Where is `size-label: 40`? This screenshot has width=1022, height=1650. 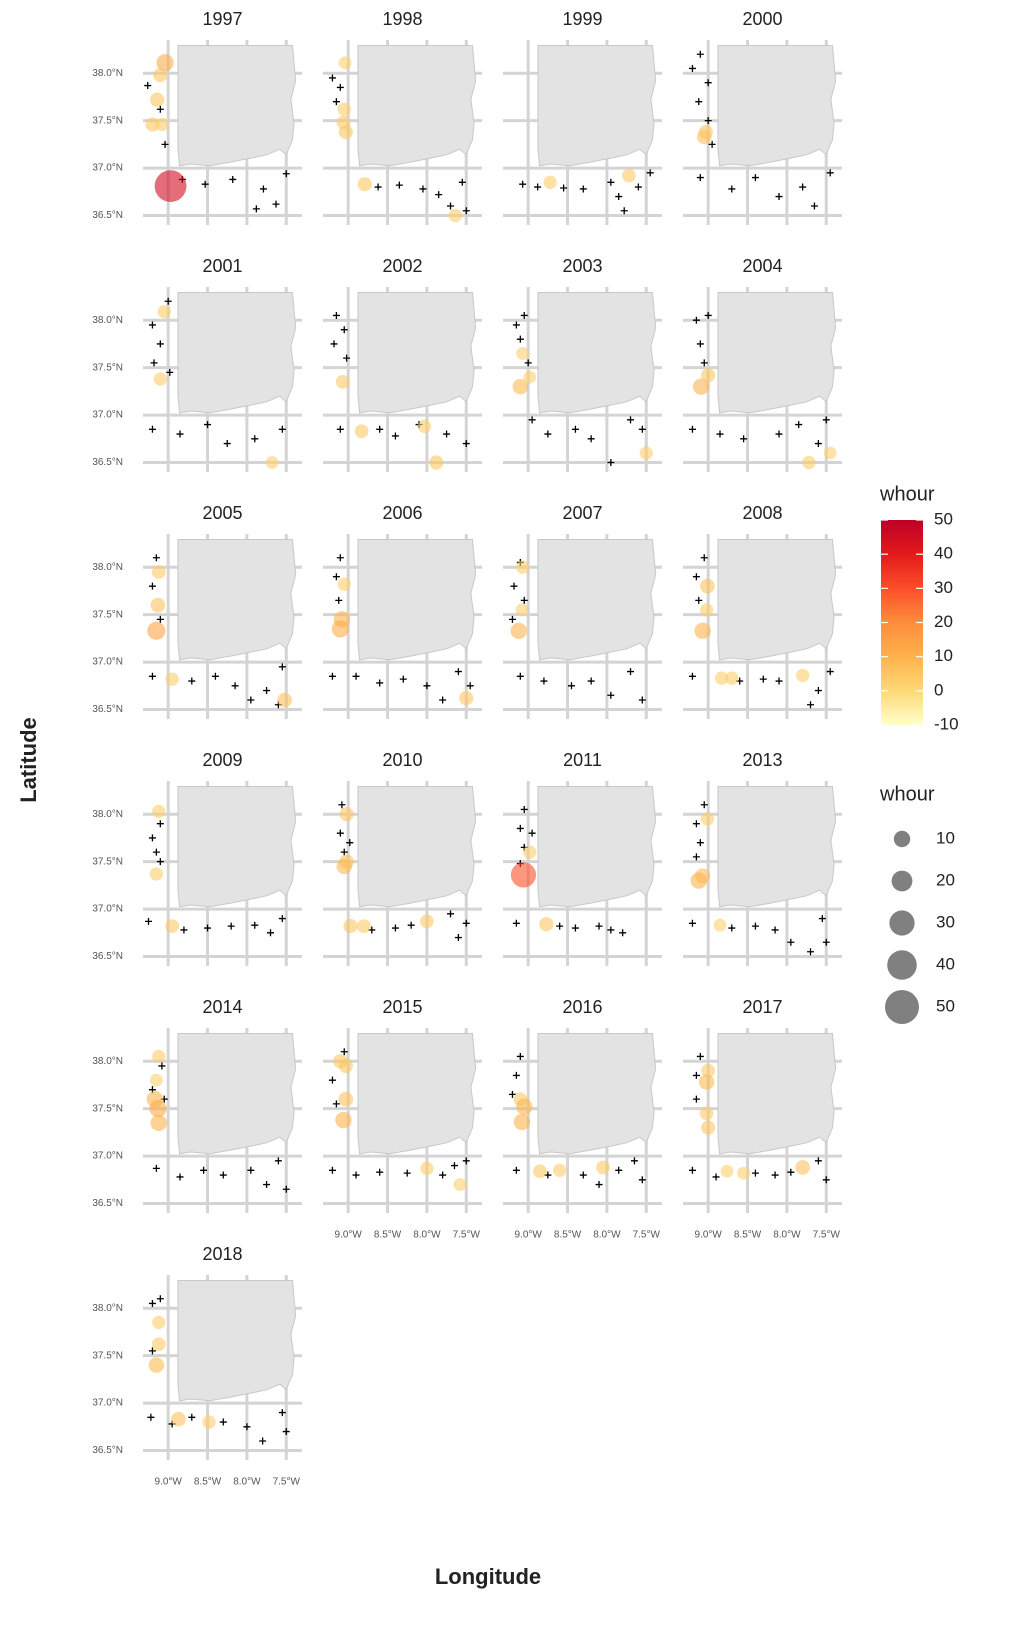
size-label: 40 is located at coordinates (945, 963).